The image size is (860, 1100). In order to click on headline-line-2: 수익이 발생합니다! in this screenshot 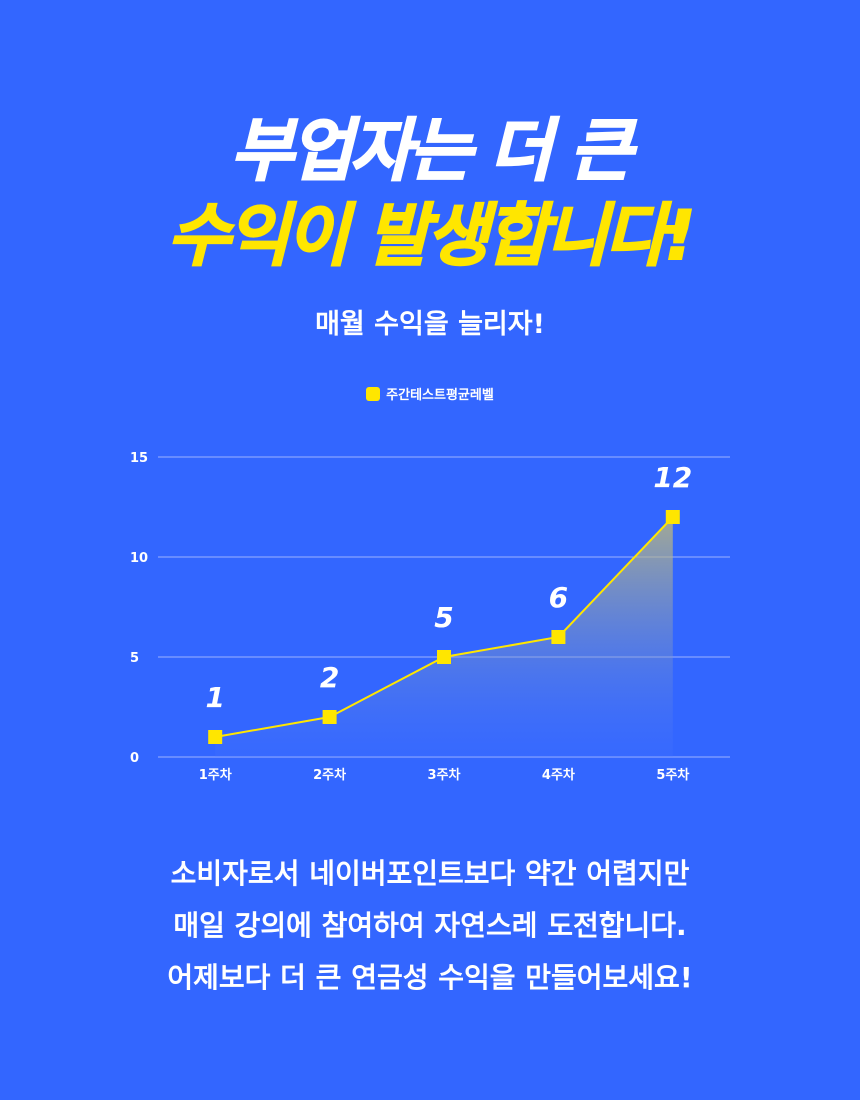, I will do `click(431, 236)`.